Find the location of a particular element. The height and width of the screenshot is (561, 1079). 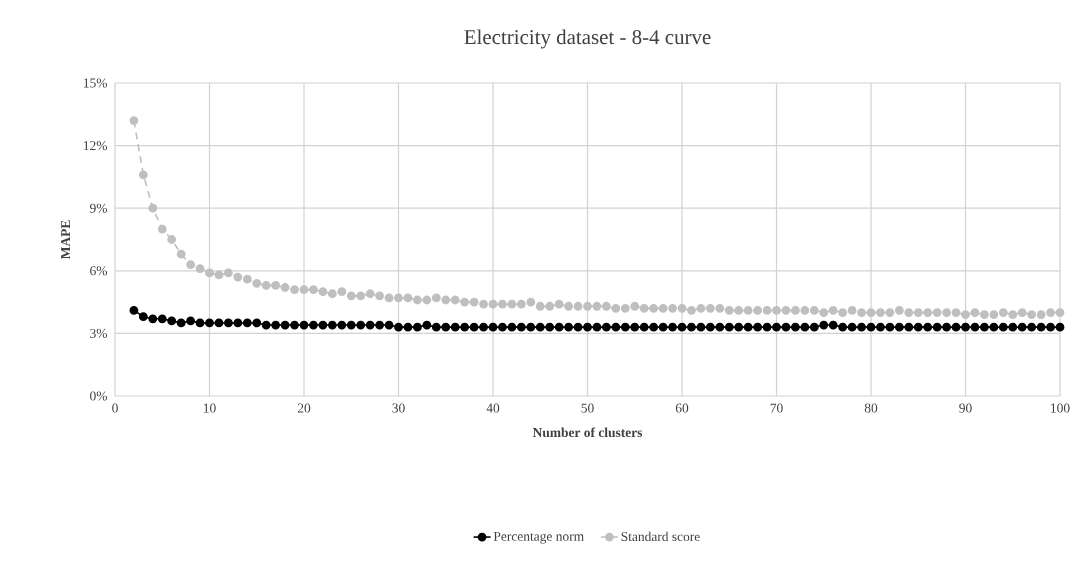

y-tick-label: 12% is located at coordinates (96, 146).